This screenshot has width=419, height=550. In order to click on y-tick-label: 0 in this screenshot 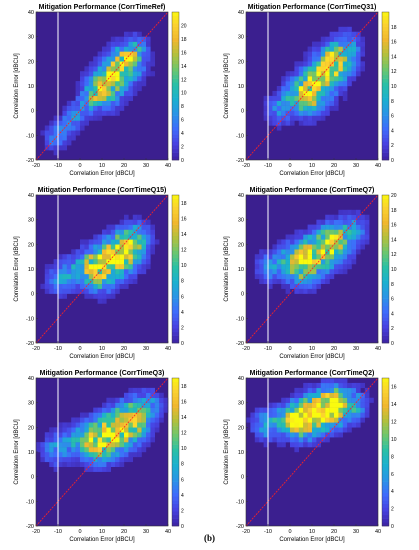, I will do `click(242, 112)`.